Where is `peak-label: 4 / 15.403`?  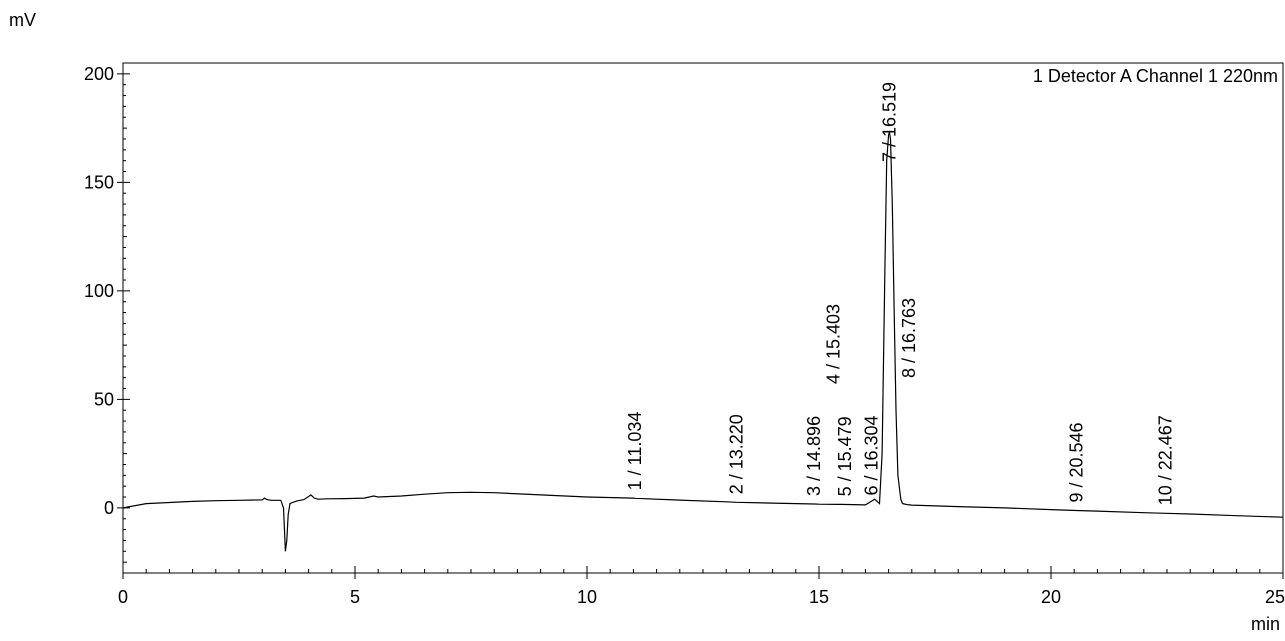 peak-label: 4 / 15.403 is located at coordinates (834, 344).